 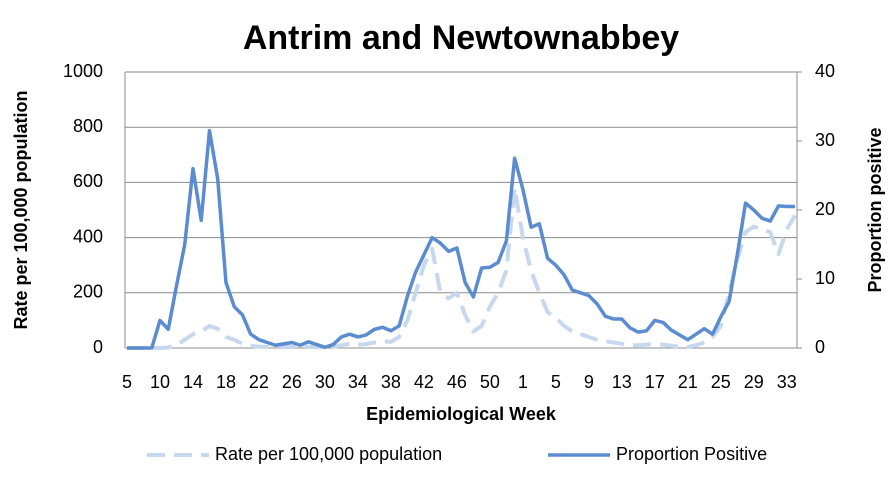 I want to click on legend-label: Rate per 100,000 population, so click(x=328, y=454).